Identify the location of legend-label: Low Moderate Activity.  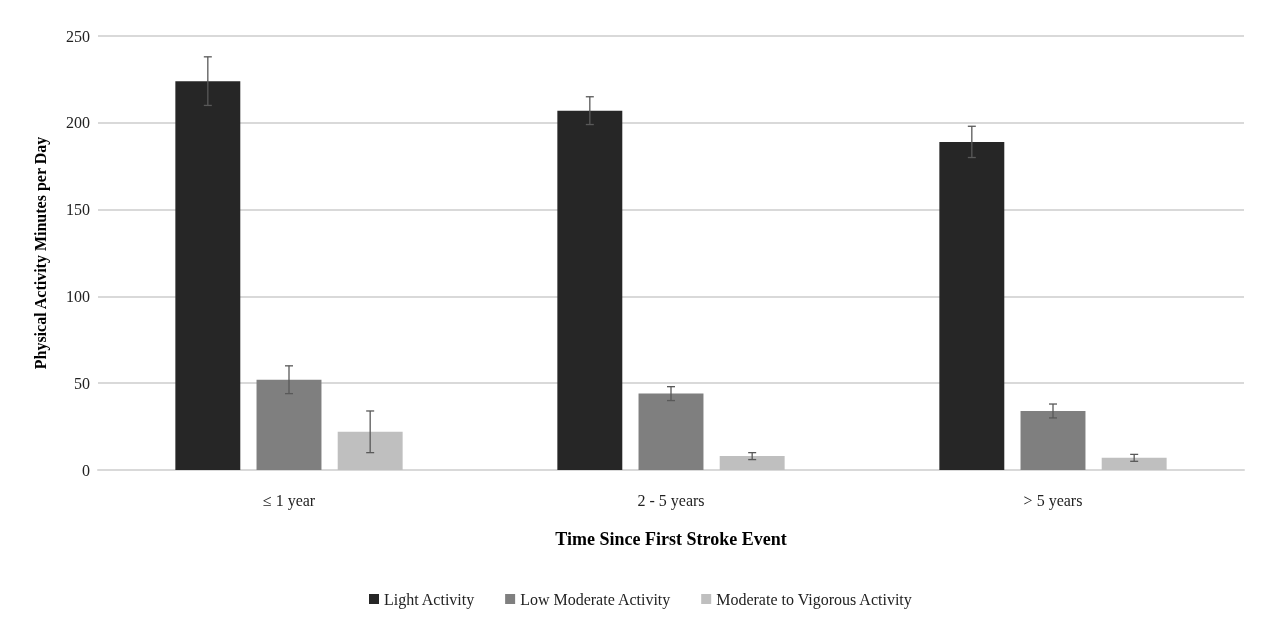
(595, 599).